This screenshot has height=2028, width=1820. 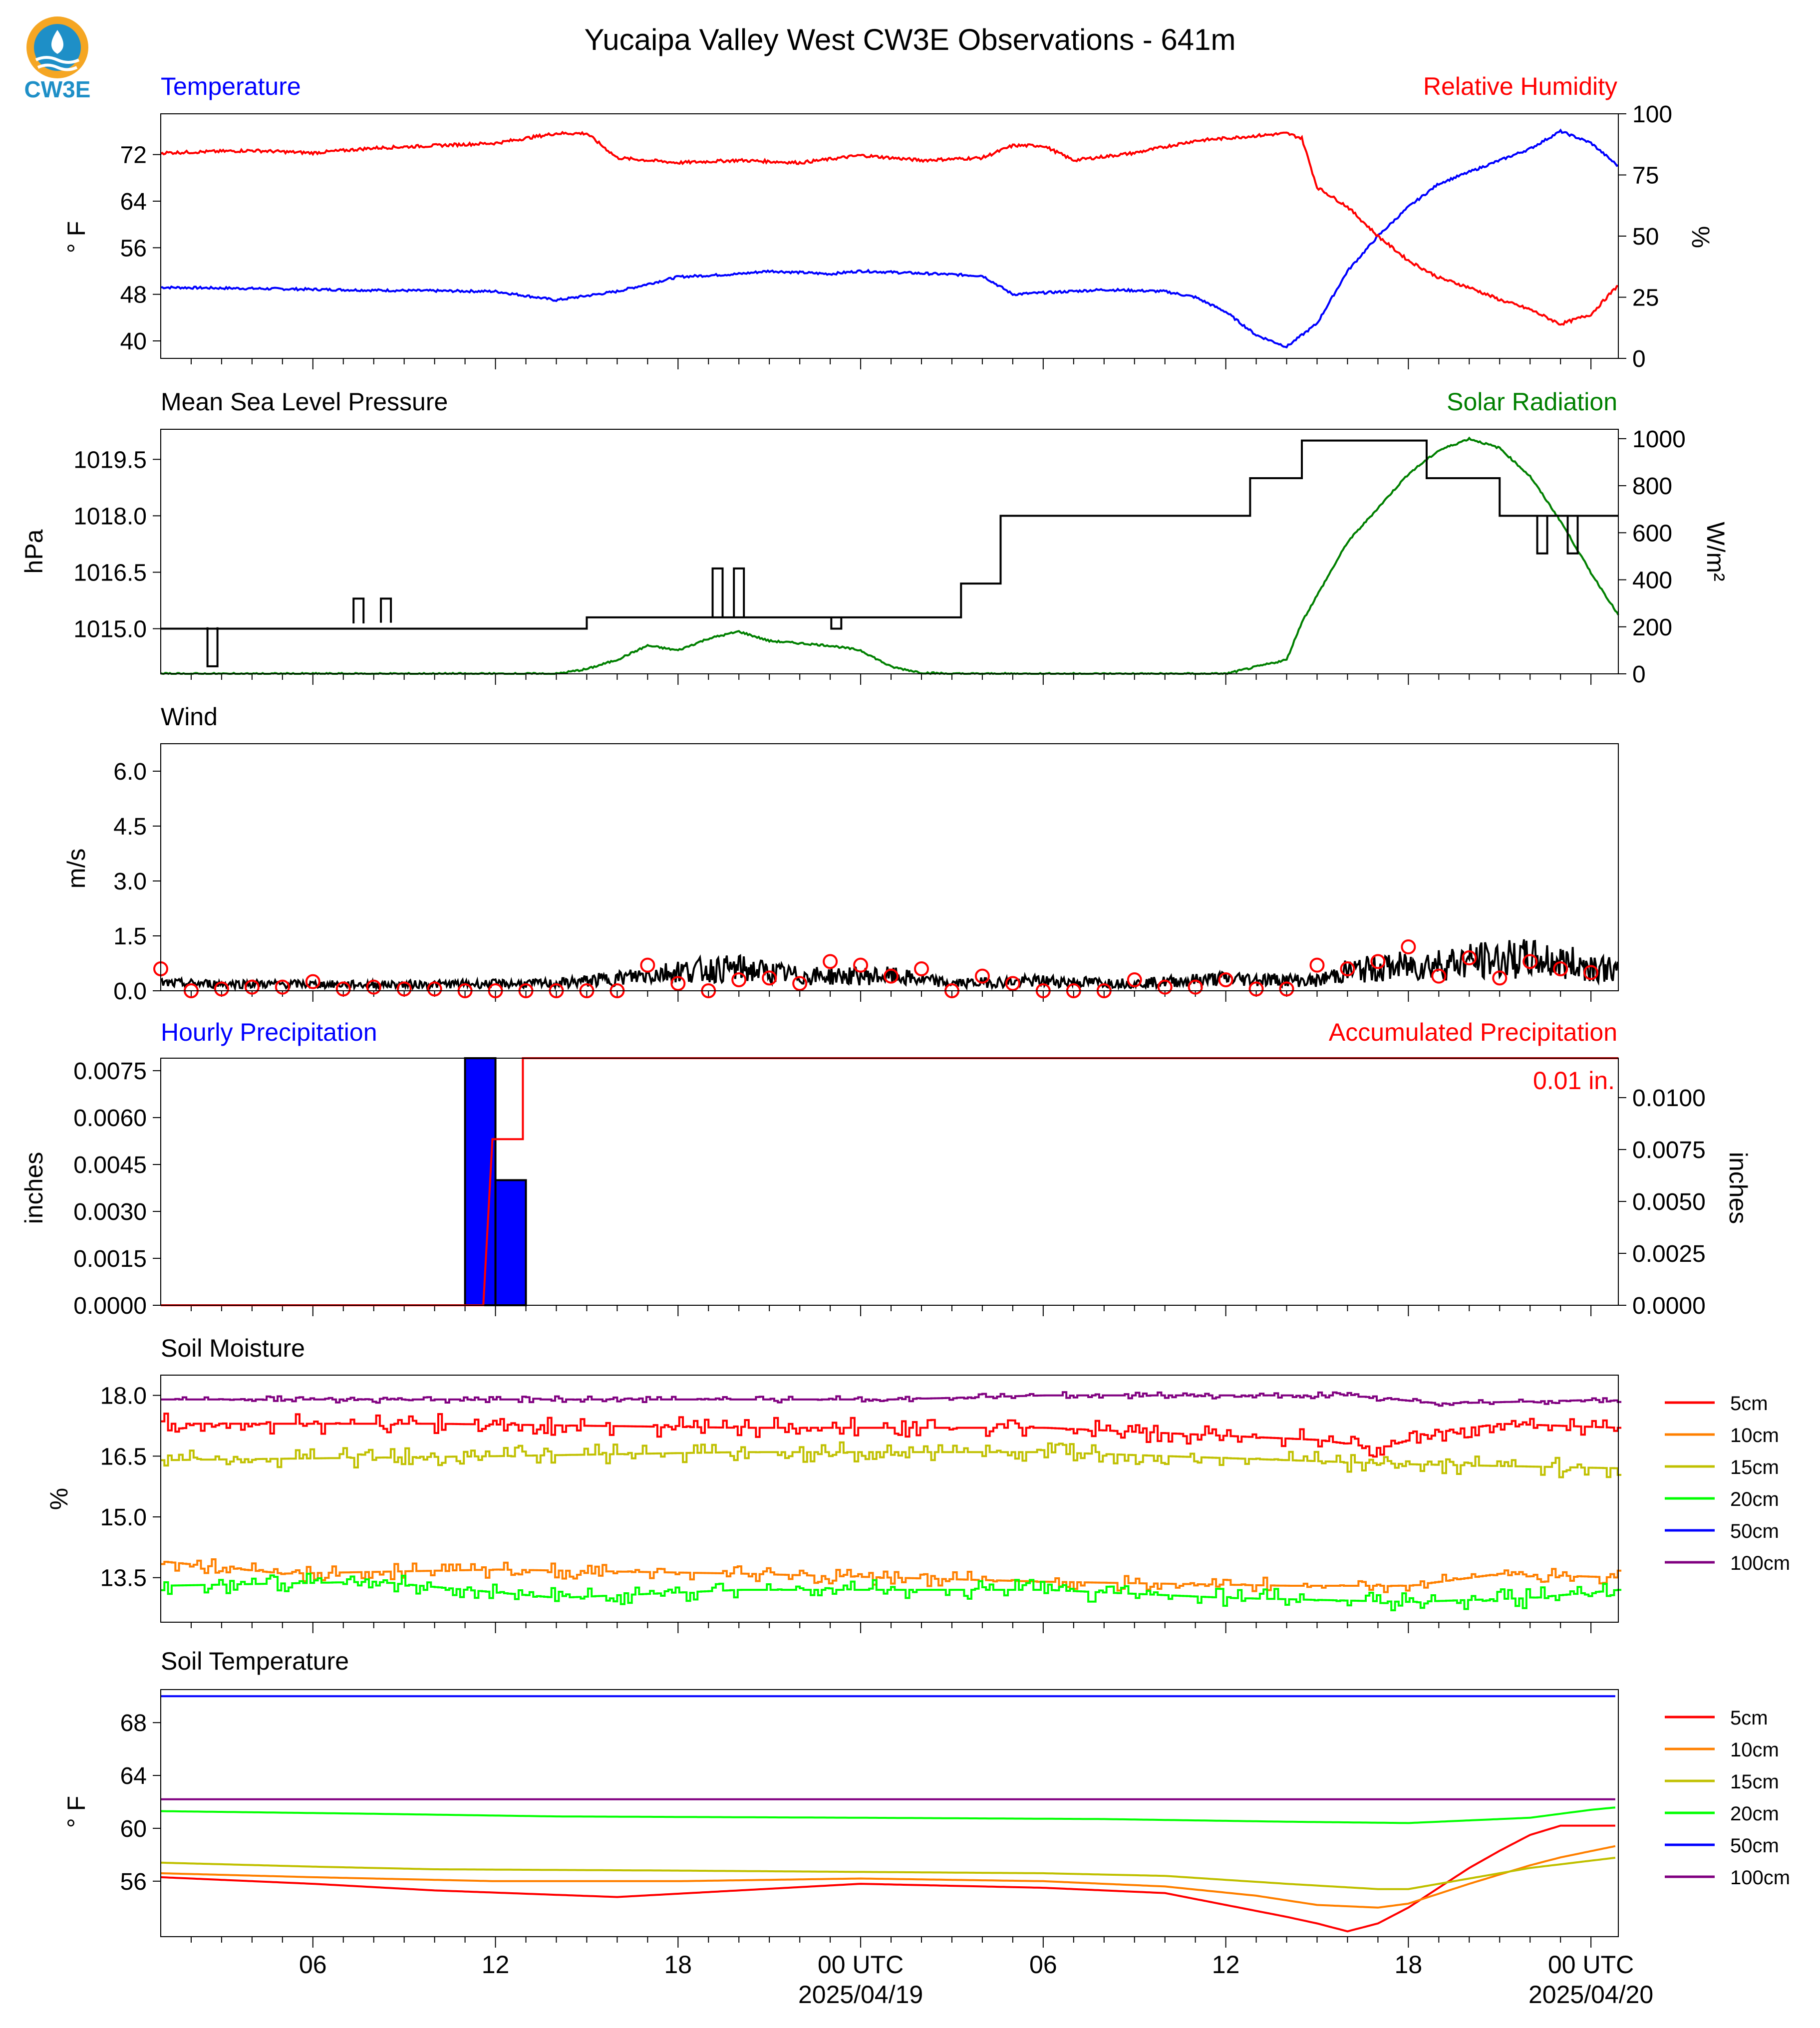 I want to click on soil-moisture-frame, so click(x=889, y=1499).